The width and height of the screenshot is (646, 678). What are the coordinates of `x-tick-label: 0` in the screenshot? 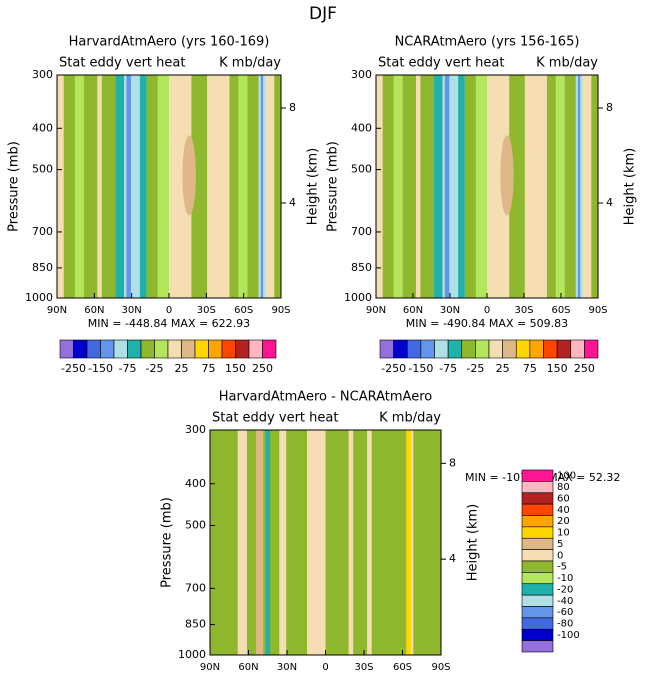 It's located at (325, 667).